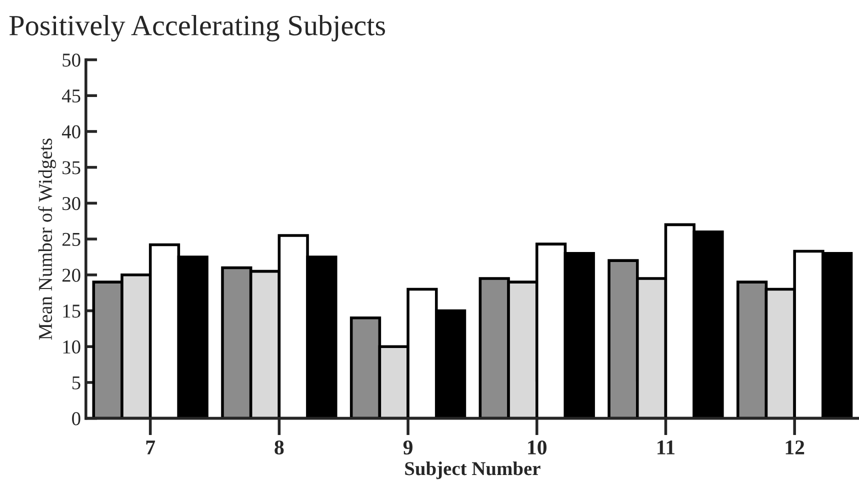  What do you see at coordinates (151, 447) in the screenshot?
I see `x-tick-label: 7` at bounding box center [151, 447].